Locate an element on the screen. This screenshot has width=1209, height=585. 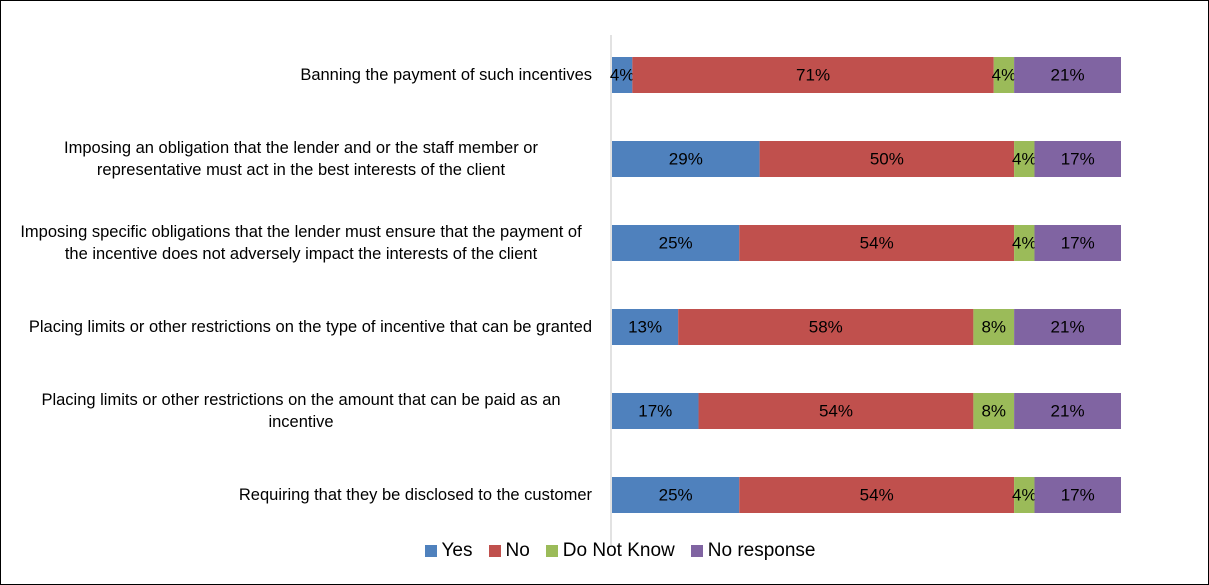
category-text: Banning the payment of such incentives is located at coordinates (446, 75).